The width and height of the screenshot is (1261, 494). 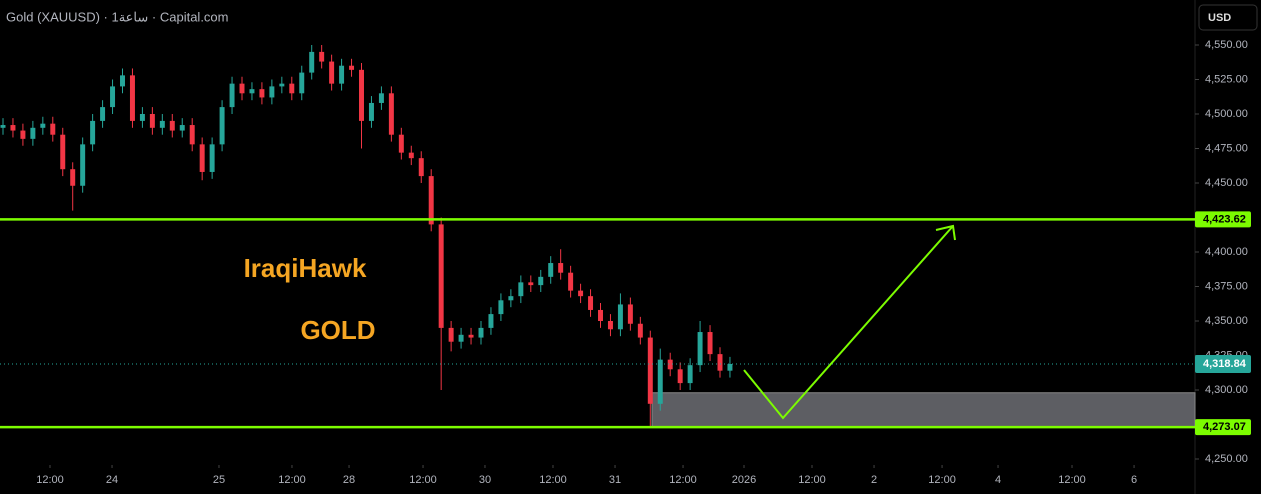 I want to click on currency-button, so click(x=1228, y=17).